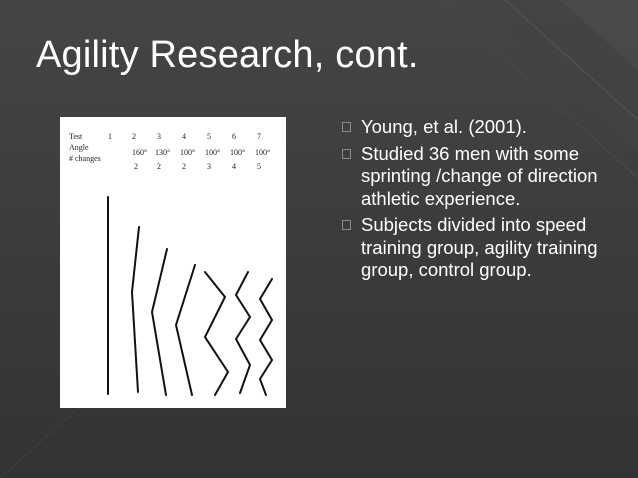 This screenshot has width=638, height=478. I want to click on col-5-changes: 3, so click(209, 166).